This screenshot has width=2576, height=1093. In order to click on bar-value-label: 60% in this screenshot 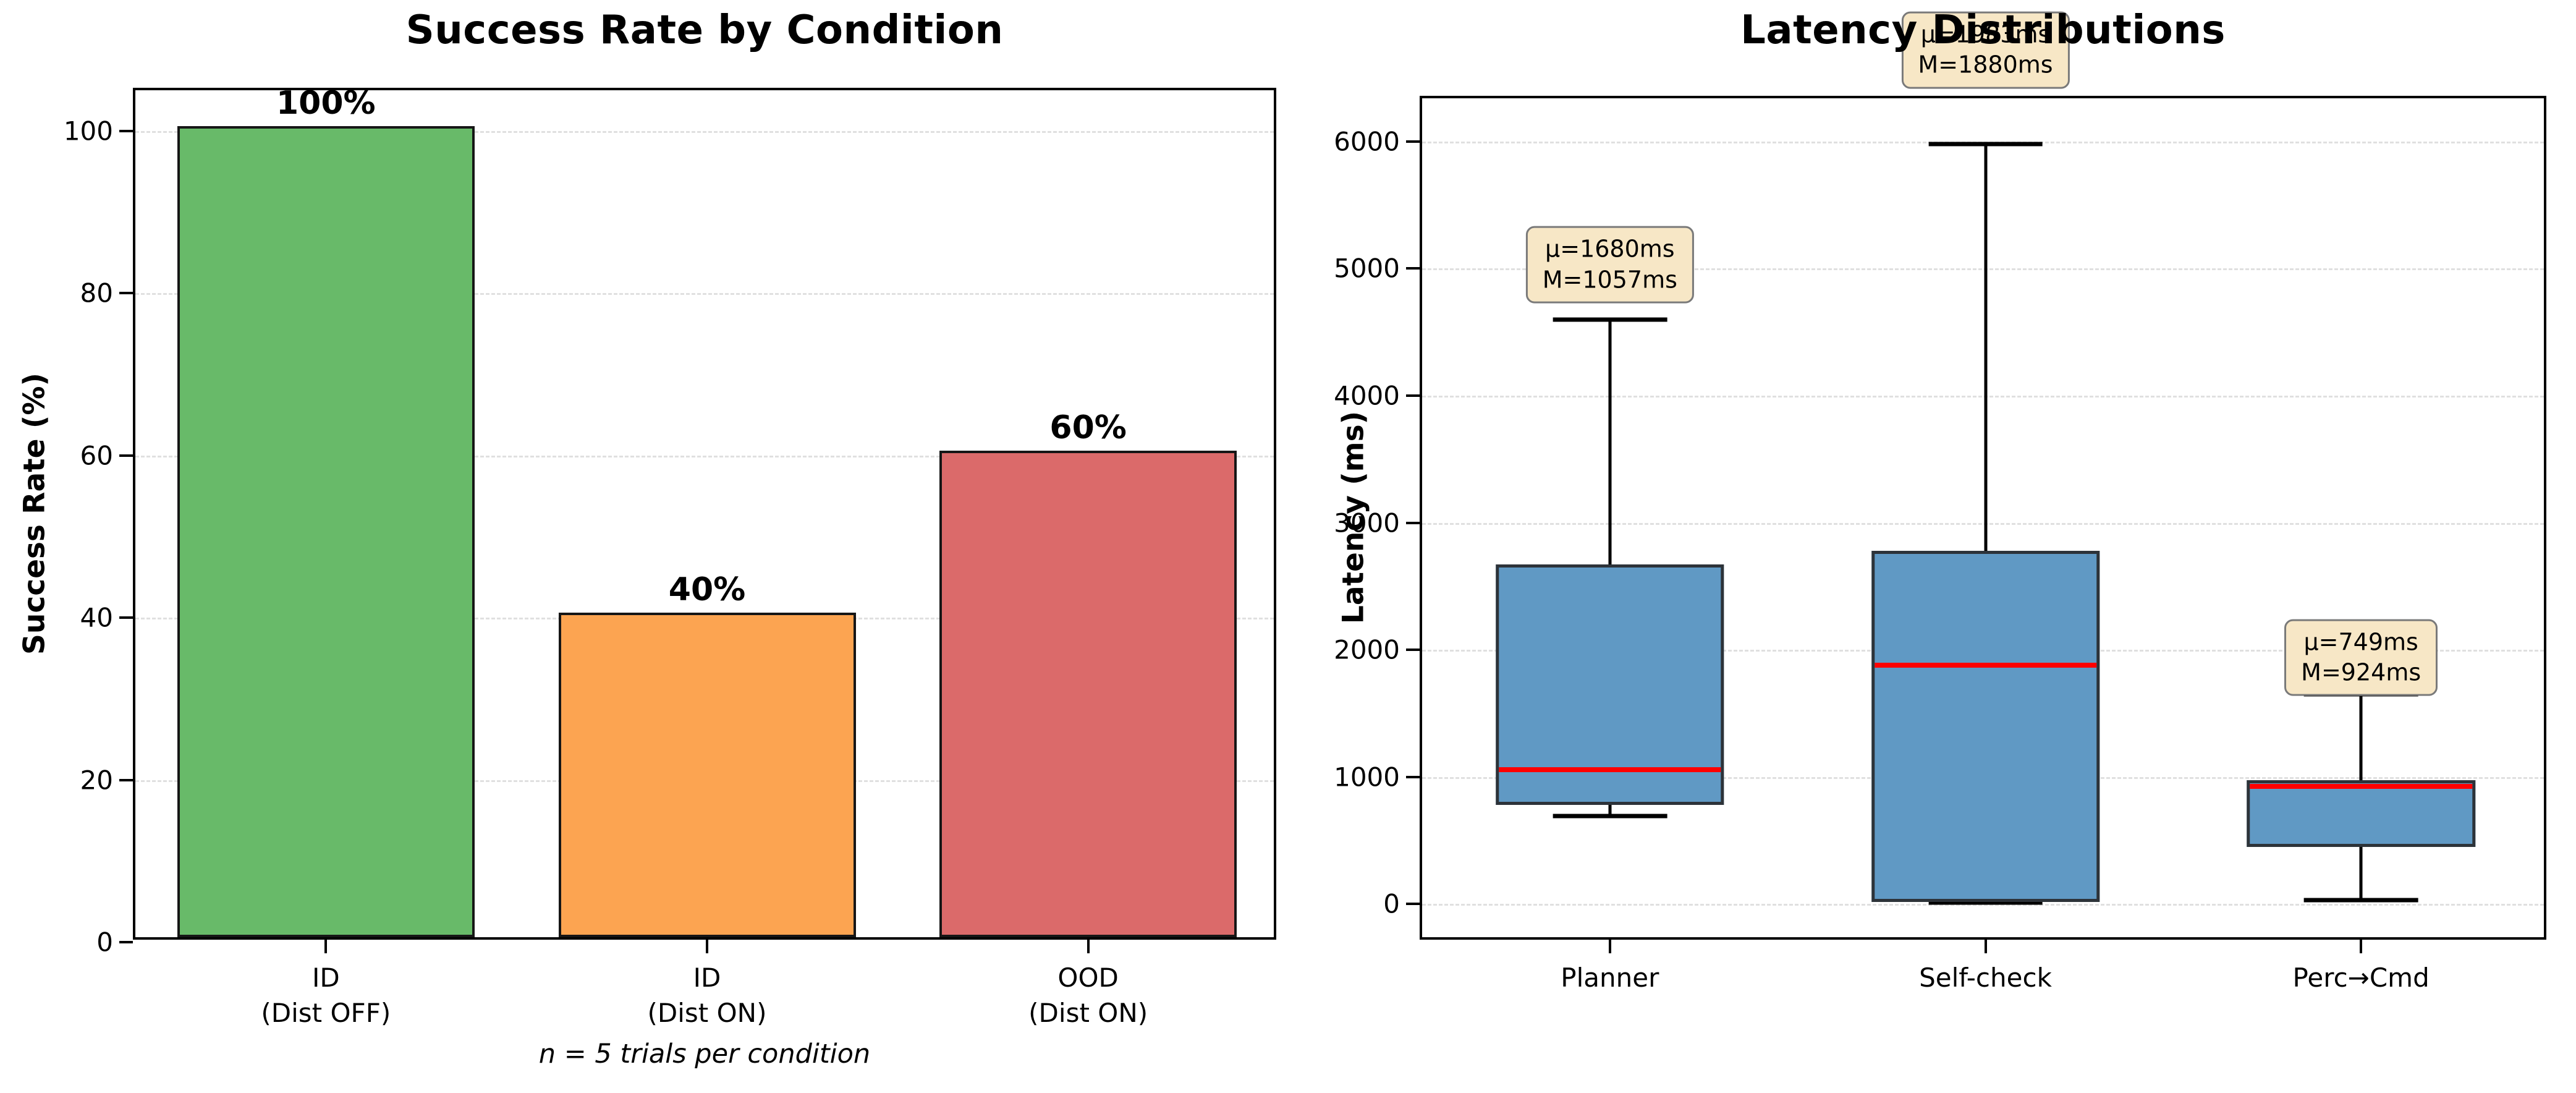, I will do `click(1088, 428)`.